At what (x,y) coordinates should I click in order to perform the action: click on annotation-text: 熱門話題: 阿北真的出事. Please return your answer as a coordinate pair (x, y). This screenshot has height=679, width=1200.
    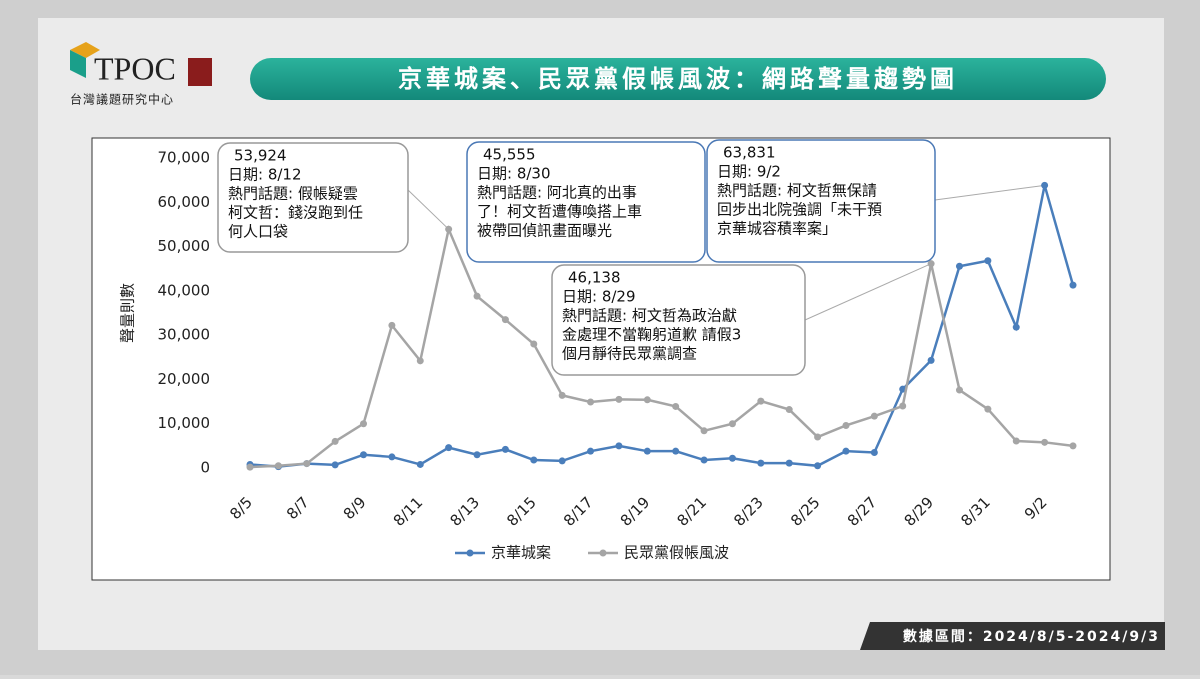
    Looking at the image, I should click on (557, 193).